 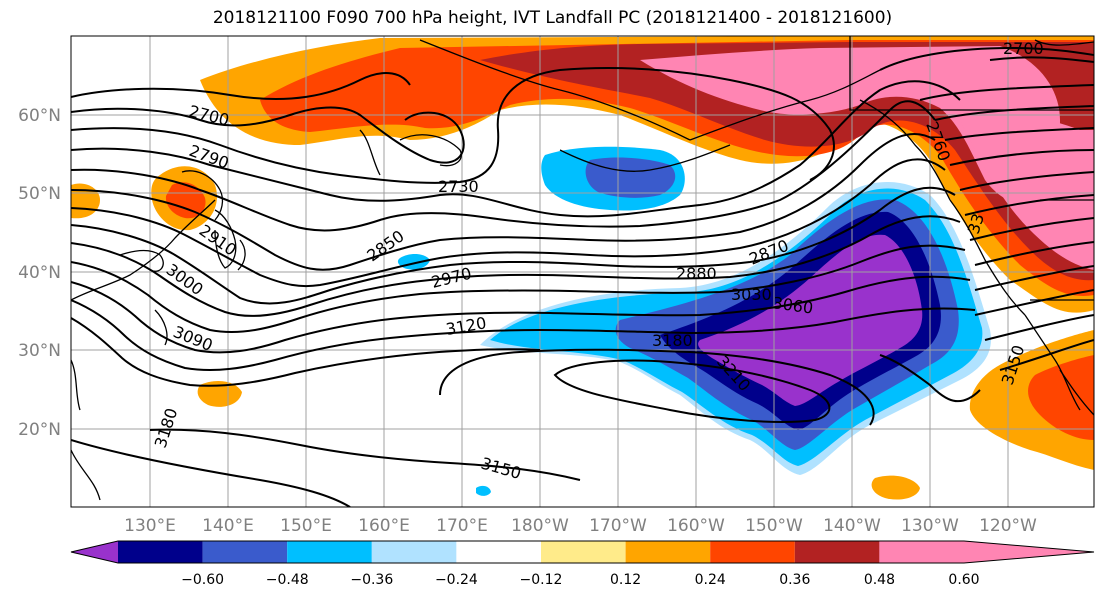 I want to click on colorbar-tick-label: 0.12, so click(x=625, y=580).